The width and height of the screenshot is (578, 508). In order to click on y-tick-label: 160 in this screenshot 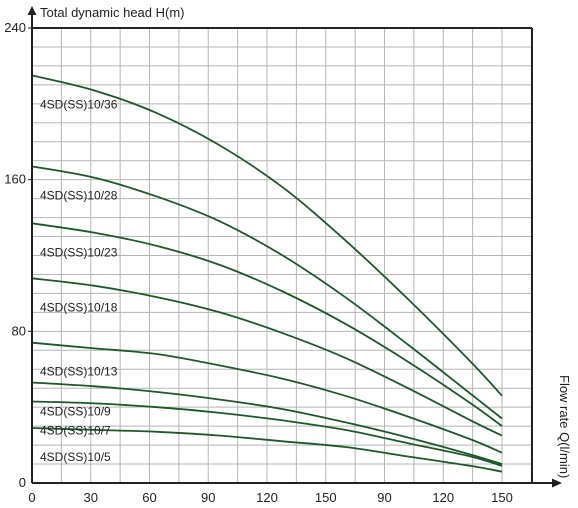, I will do `click(15, 179)`.